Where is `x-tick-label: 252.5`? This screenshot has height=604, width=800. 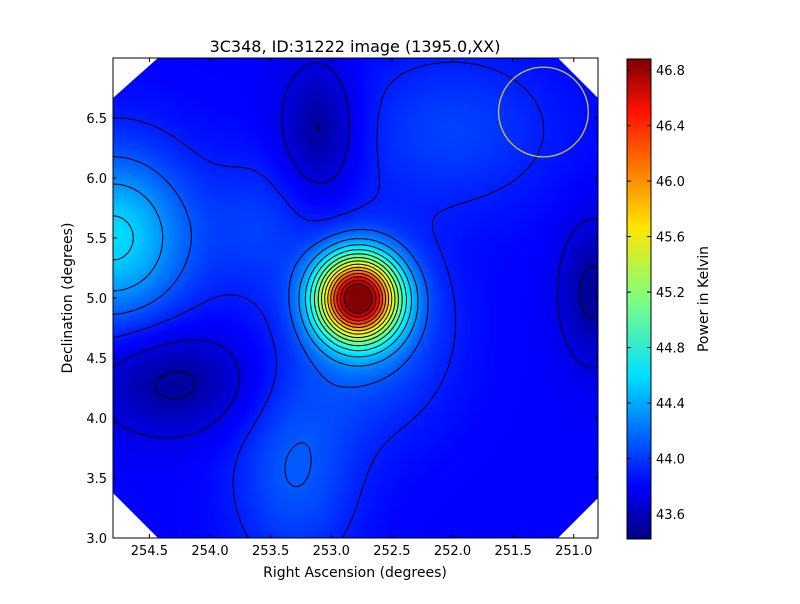
x-tick-label: 252.5 is located at coordinates (391, 551).